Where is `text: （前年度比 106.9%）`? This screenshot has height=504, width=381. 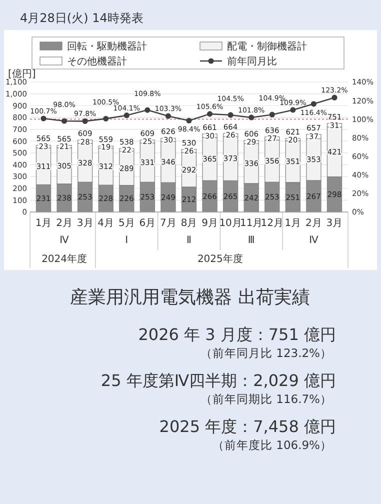
text: （前年度比 106.9%） is located at coordinates (272, 445).